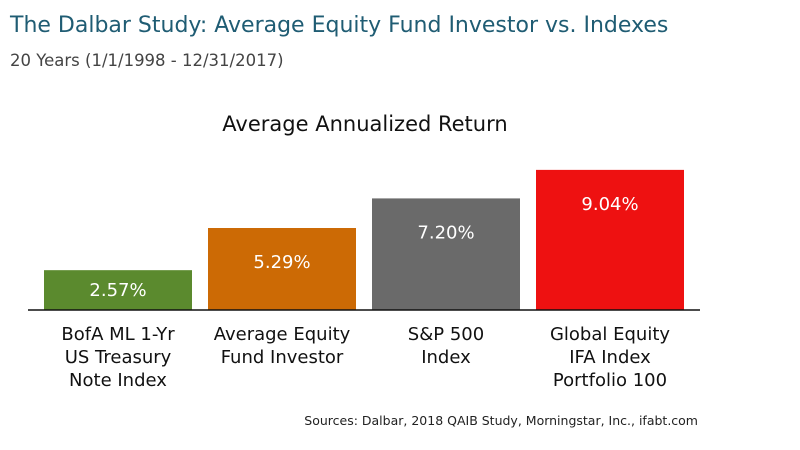  I want to click on category-label-2: Average Equity Fund Investor, so click(282, 346).